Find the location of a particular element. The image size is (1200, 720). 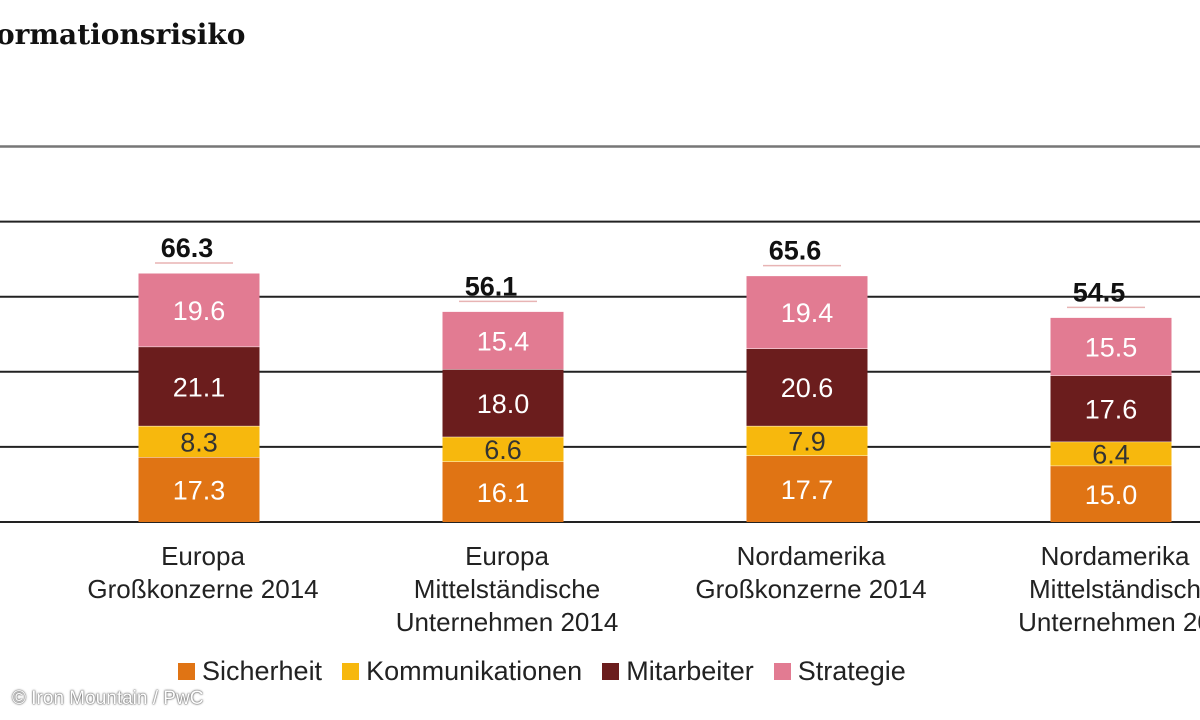

legend-label: Mitarbeiter is located at coordinates (690, 671).